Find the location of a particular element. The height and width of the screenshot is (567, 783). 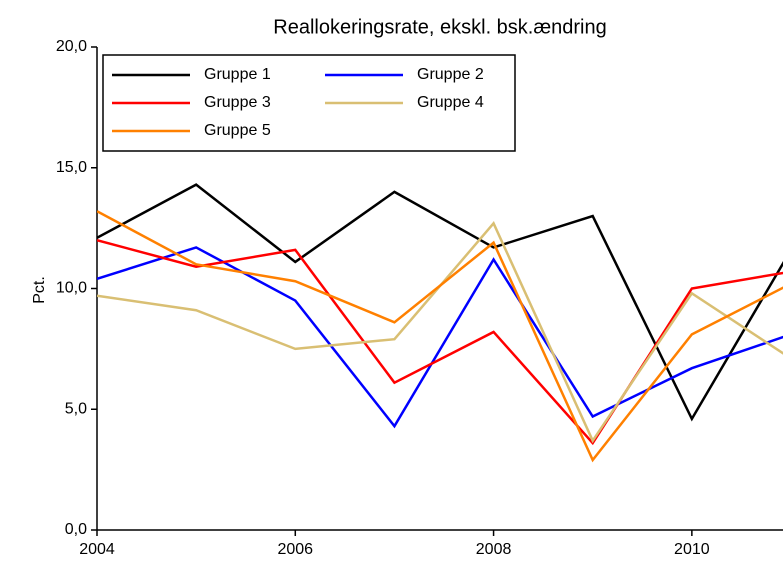

legend: Gruppe 1 Gruppe 2 Gruppe 3 Gruppe 4 Gruppe 5 is located at coordinates (309, 103).